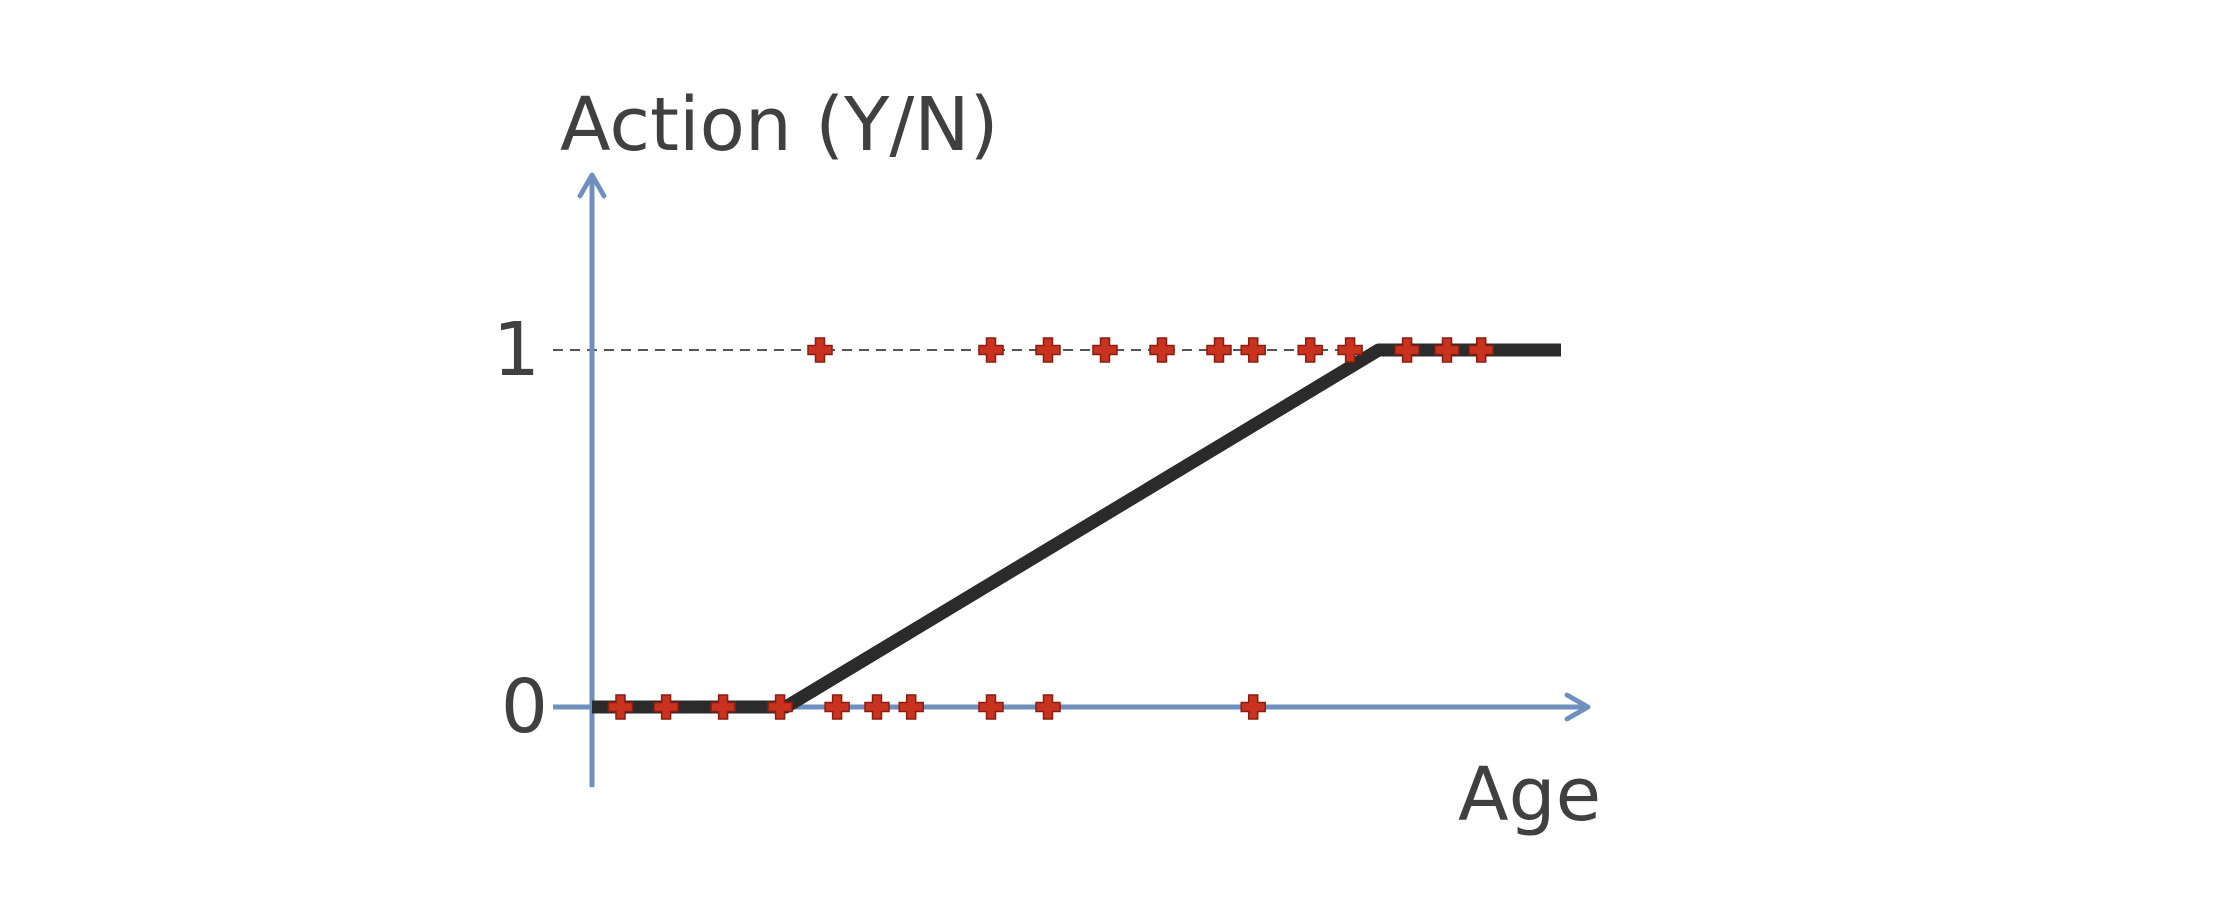 Image resolution: width=2214 pixels, height=906 pixels. Describe the element at coordinates (1529, 795) in the screenshot. I see `x-axis-title: Age` at that location.